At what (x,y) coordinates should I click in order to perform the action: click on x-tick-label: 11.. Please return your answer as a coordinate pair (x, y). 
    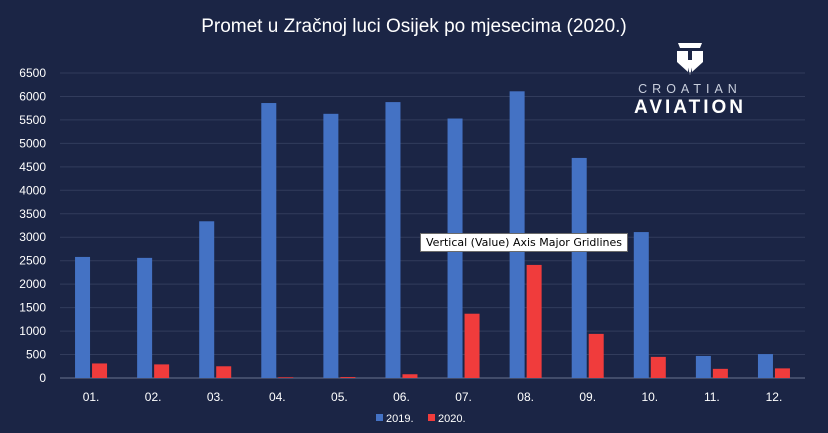
    Looking at the image, I should click on (712, 397).